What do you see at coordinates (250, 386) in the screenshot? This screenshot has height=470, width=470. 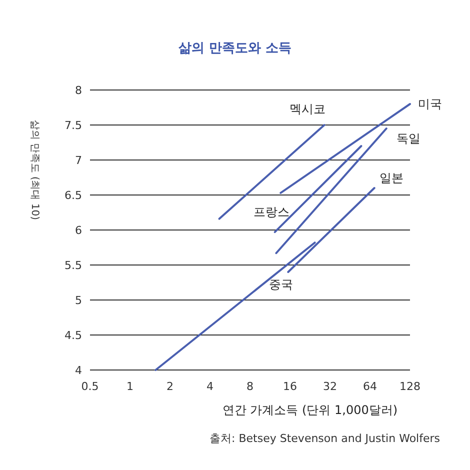 I see `x-tick-label: 8` at bounding box center [250, 386].